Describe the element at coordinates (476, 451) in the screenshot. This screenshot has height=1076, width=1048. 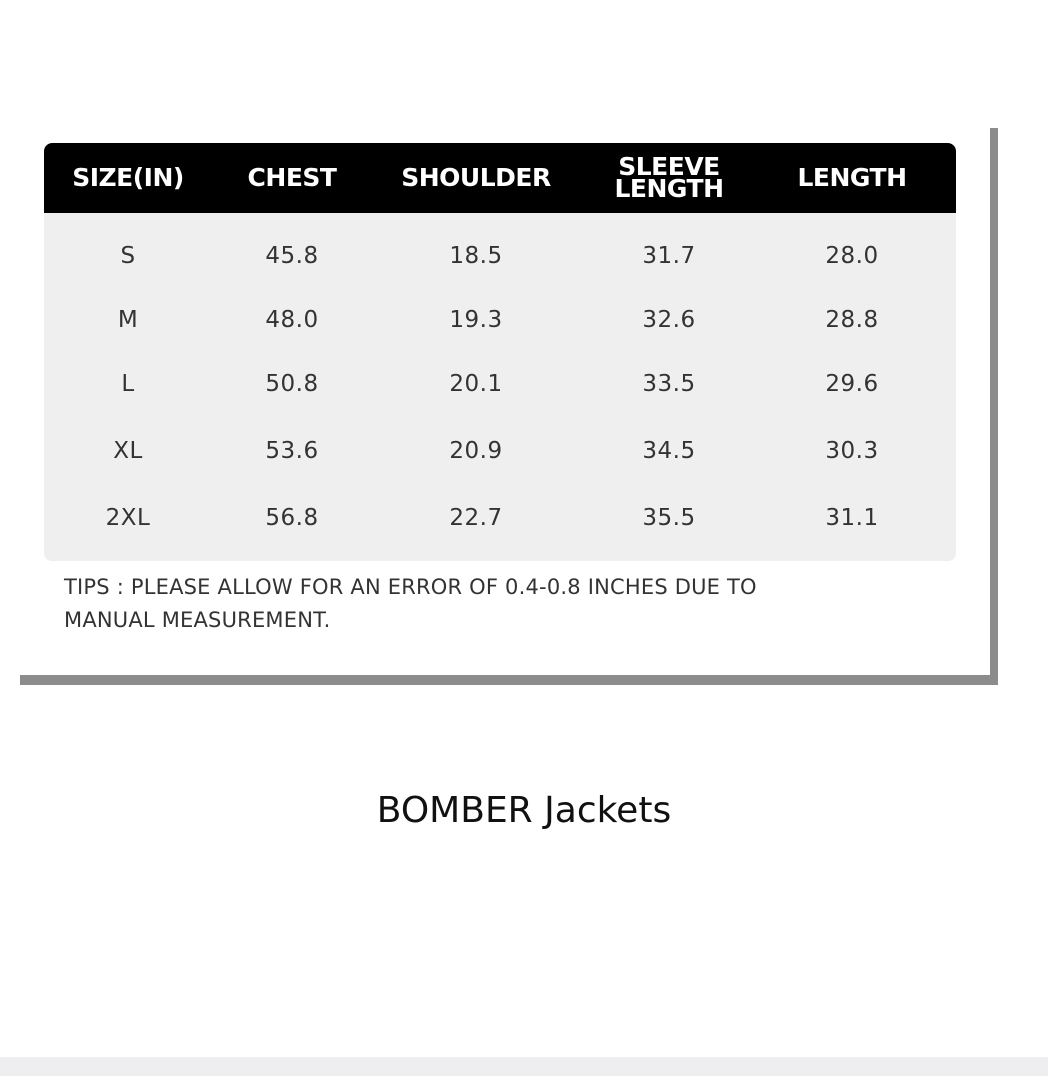
I see `cell-shoulder: 20.9` at that location.